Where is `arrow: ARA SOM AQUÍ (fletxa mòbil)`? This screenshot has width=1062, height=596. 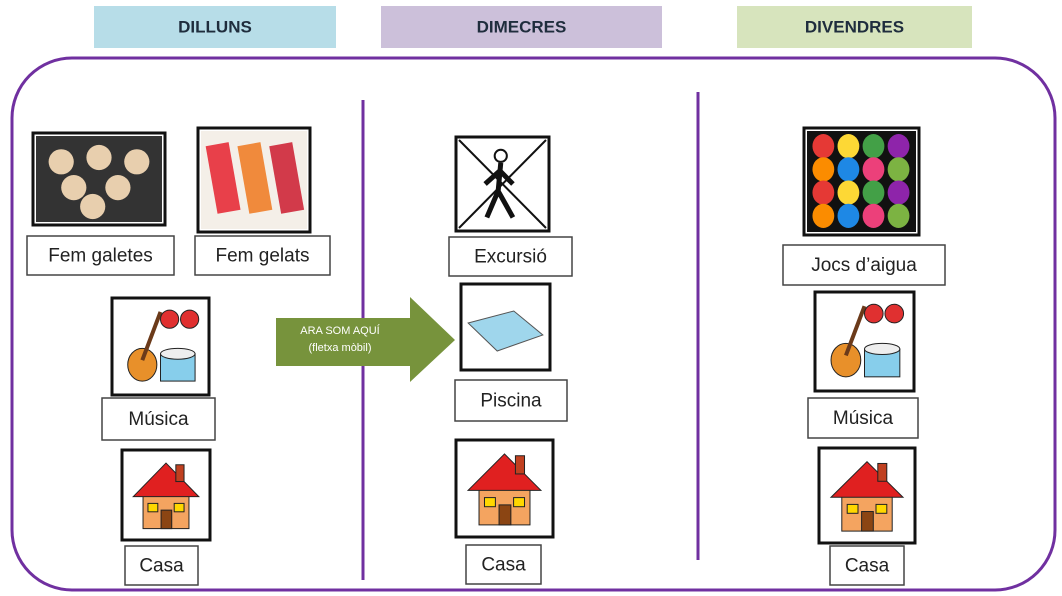
arrow: ARA SOM AQUÍ (fletxa mòbil) is located at coordinates (365, 339).